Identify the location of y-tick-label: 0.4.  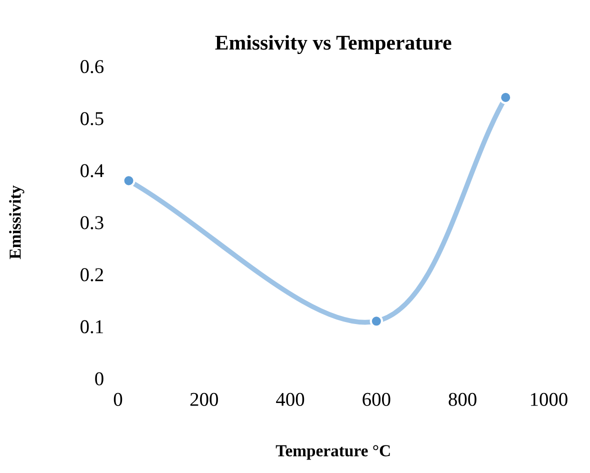
(92, 171).